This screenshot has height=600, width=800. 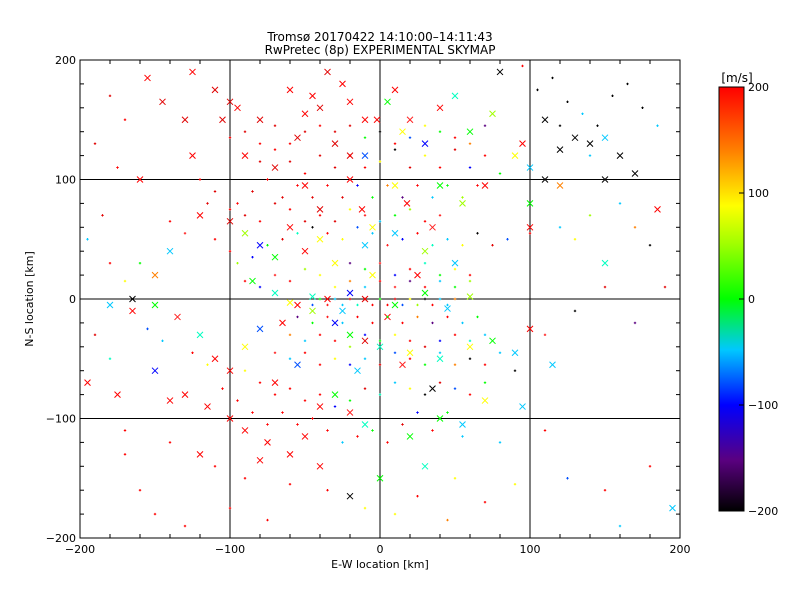 I want to click on x-tick-label: 200, so click(x=680, y=549).